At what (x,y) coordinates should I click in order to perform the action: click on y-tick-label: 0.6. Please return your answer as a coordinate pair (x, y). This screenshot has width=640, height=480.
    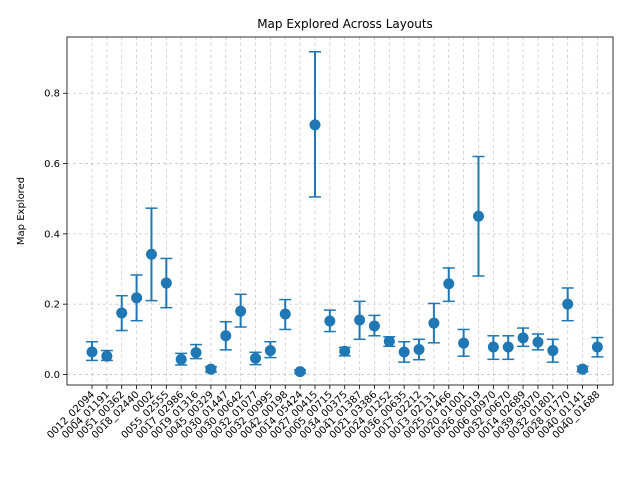
    Looking at the image, I should click on (52, 164).